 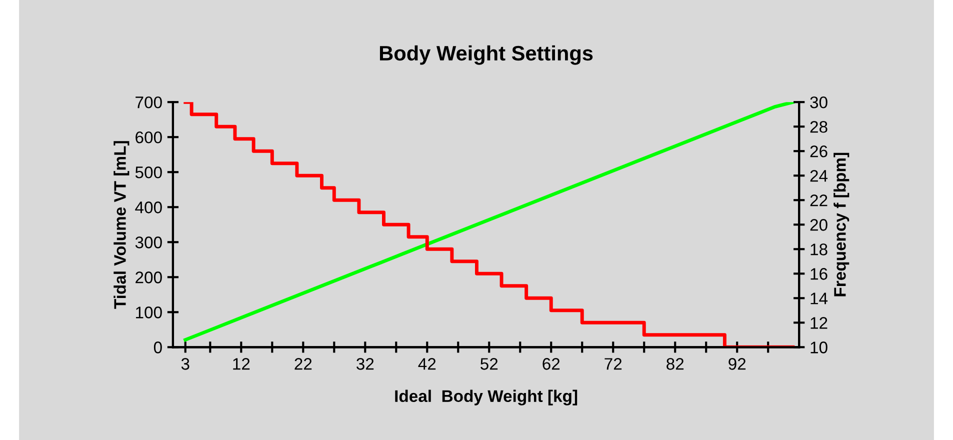 I want to click on y-tick-label: 200, so click(x=149, y=278).